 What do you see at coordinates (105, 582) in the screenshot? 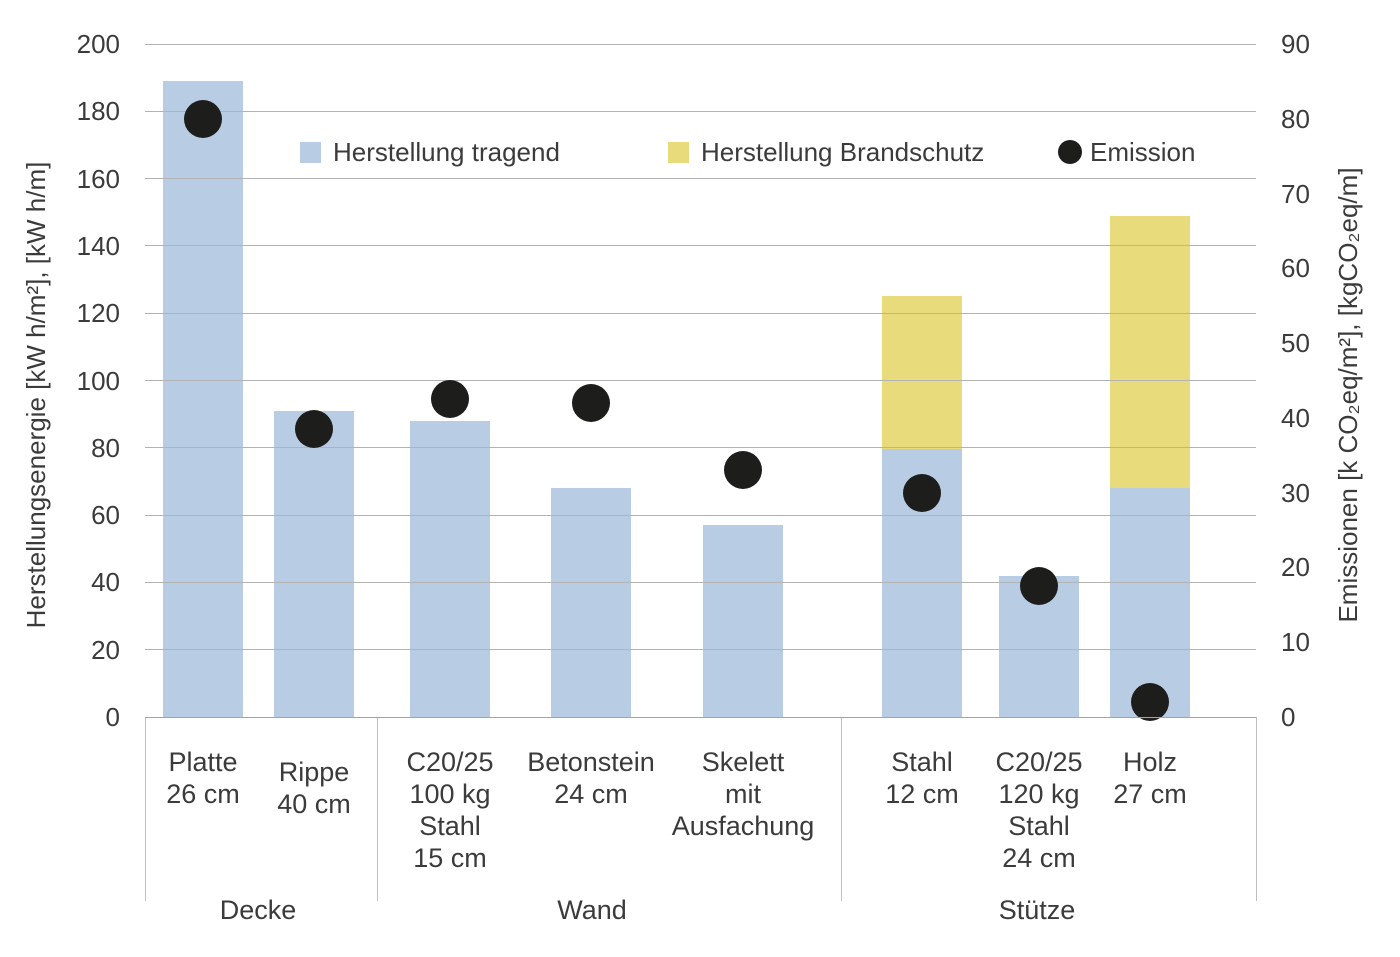
I see `left-axis-tick-label: 40` at bounding box center [105, 582].